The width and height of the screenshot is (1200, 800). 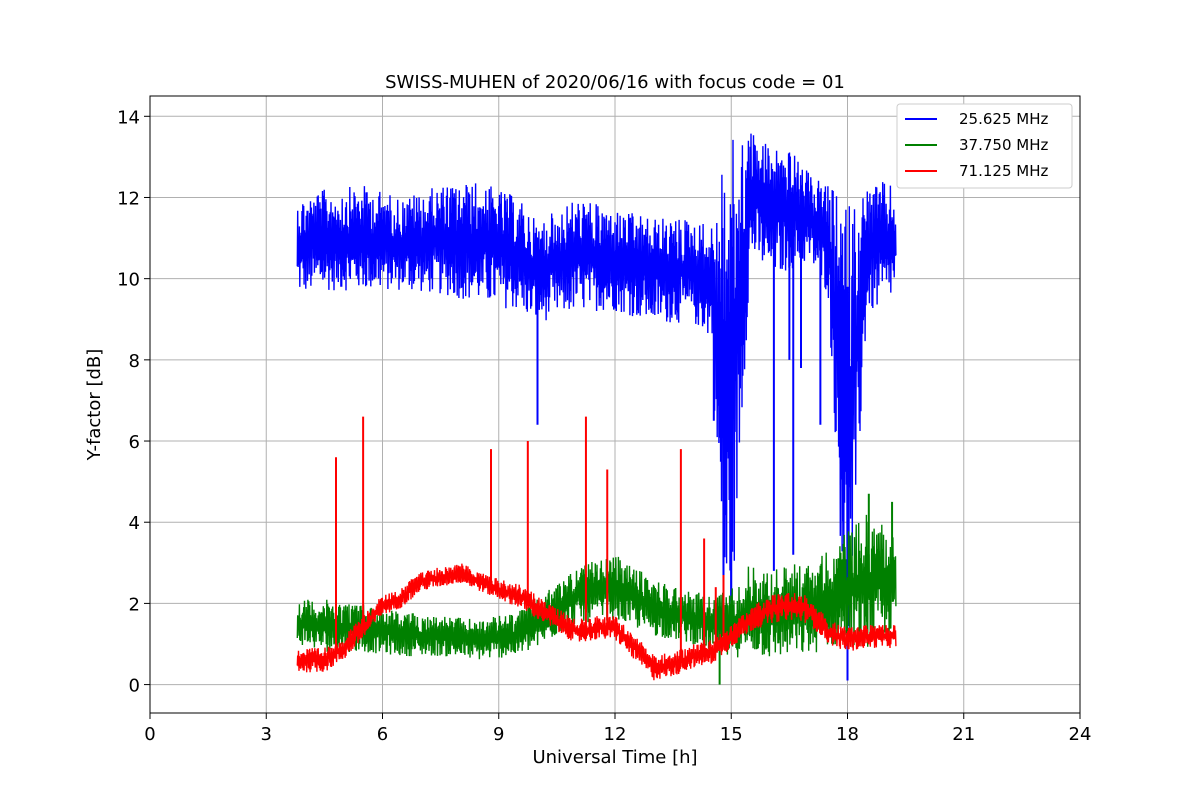 I want to click on x-tick-label: 3, so click(x=266, y=734).